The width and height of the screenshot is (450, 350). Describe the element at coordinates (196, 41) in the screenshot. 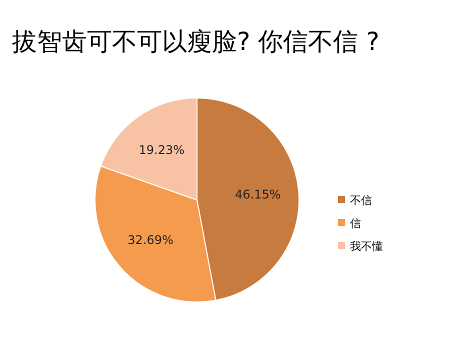

I see `chart-title: 拔智齿可不可以瘦脸? 你信不信 ?` at that location.